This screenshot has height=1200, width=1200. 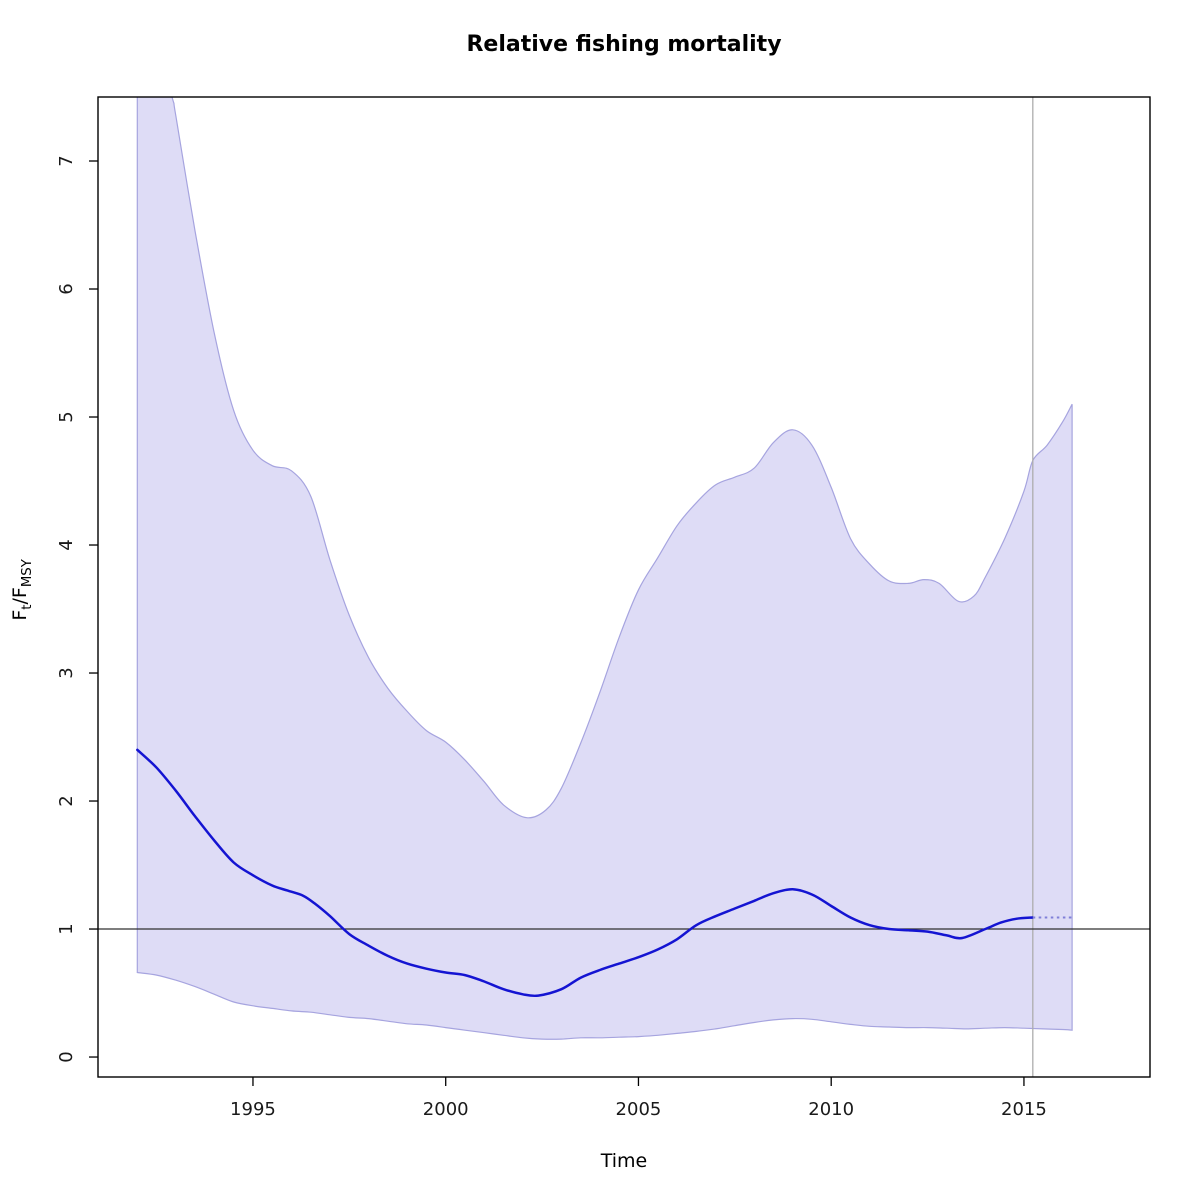 What do you see at coordinates (624, 1161) in the screenshot?
I see `x-axis-label: Time` at bounding box center [624, 1161].